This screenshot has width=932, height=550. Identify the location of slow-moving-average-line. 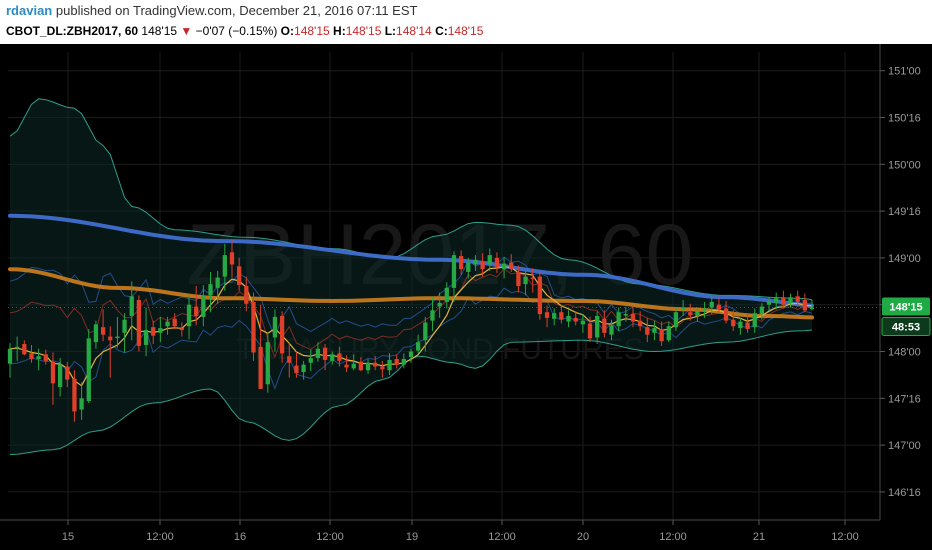
(411, 260).